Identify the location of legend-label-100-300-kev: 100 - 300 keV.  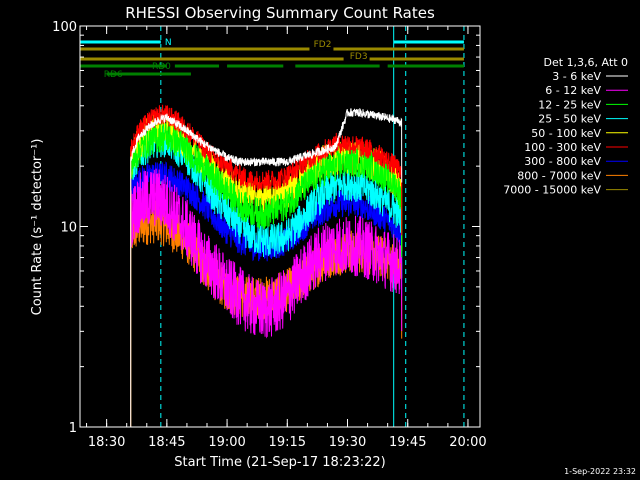
(562, 147).